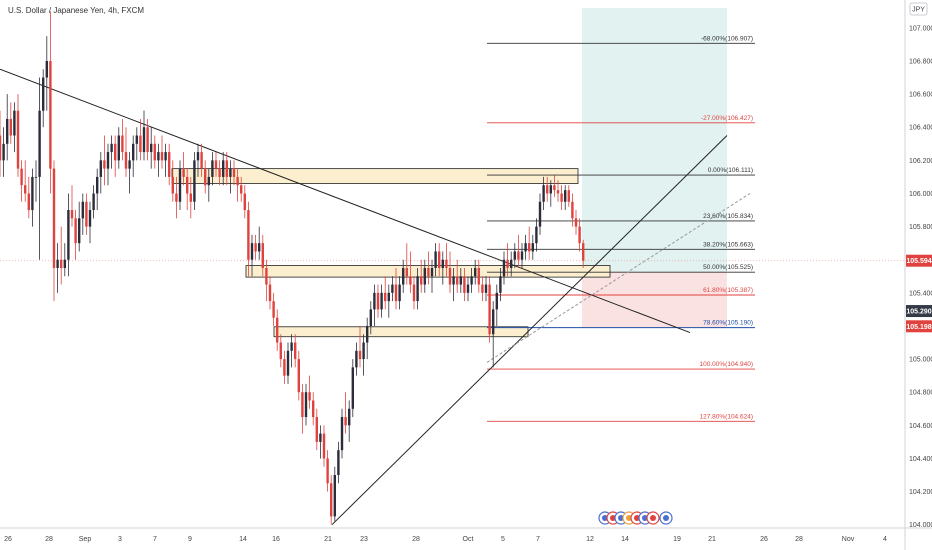 The image size is (932, 550). What do you see at coordinates (243, 539) in the screenshot?
I see `x-tick-label: 14` at bounding box center [243, 539].